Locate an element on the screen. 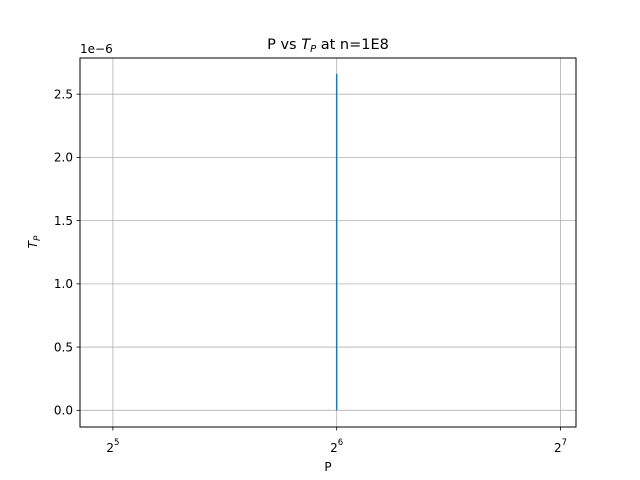  chart-title-prefix: P vs is located at coordinates (284, 45).